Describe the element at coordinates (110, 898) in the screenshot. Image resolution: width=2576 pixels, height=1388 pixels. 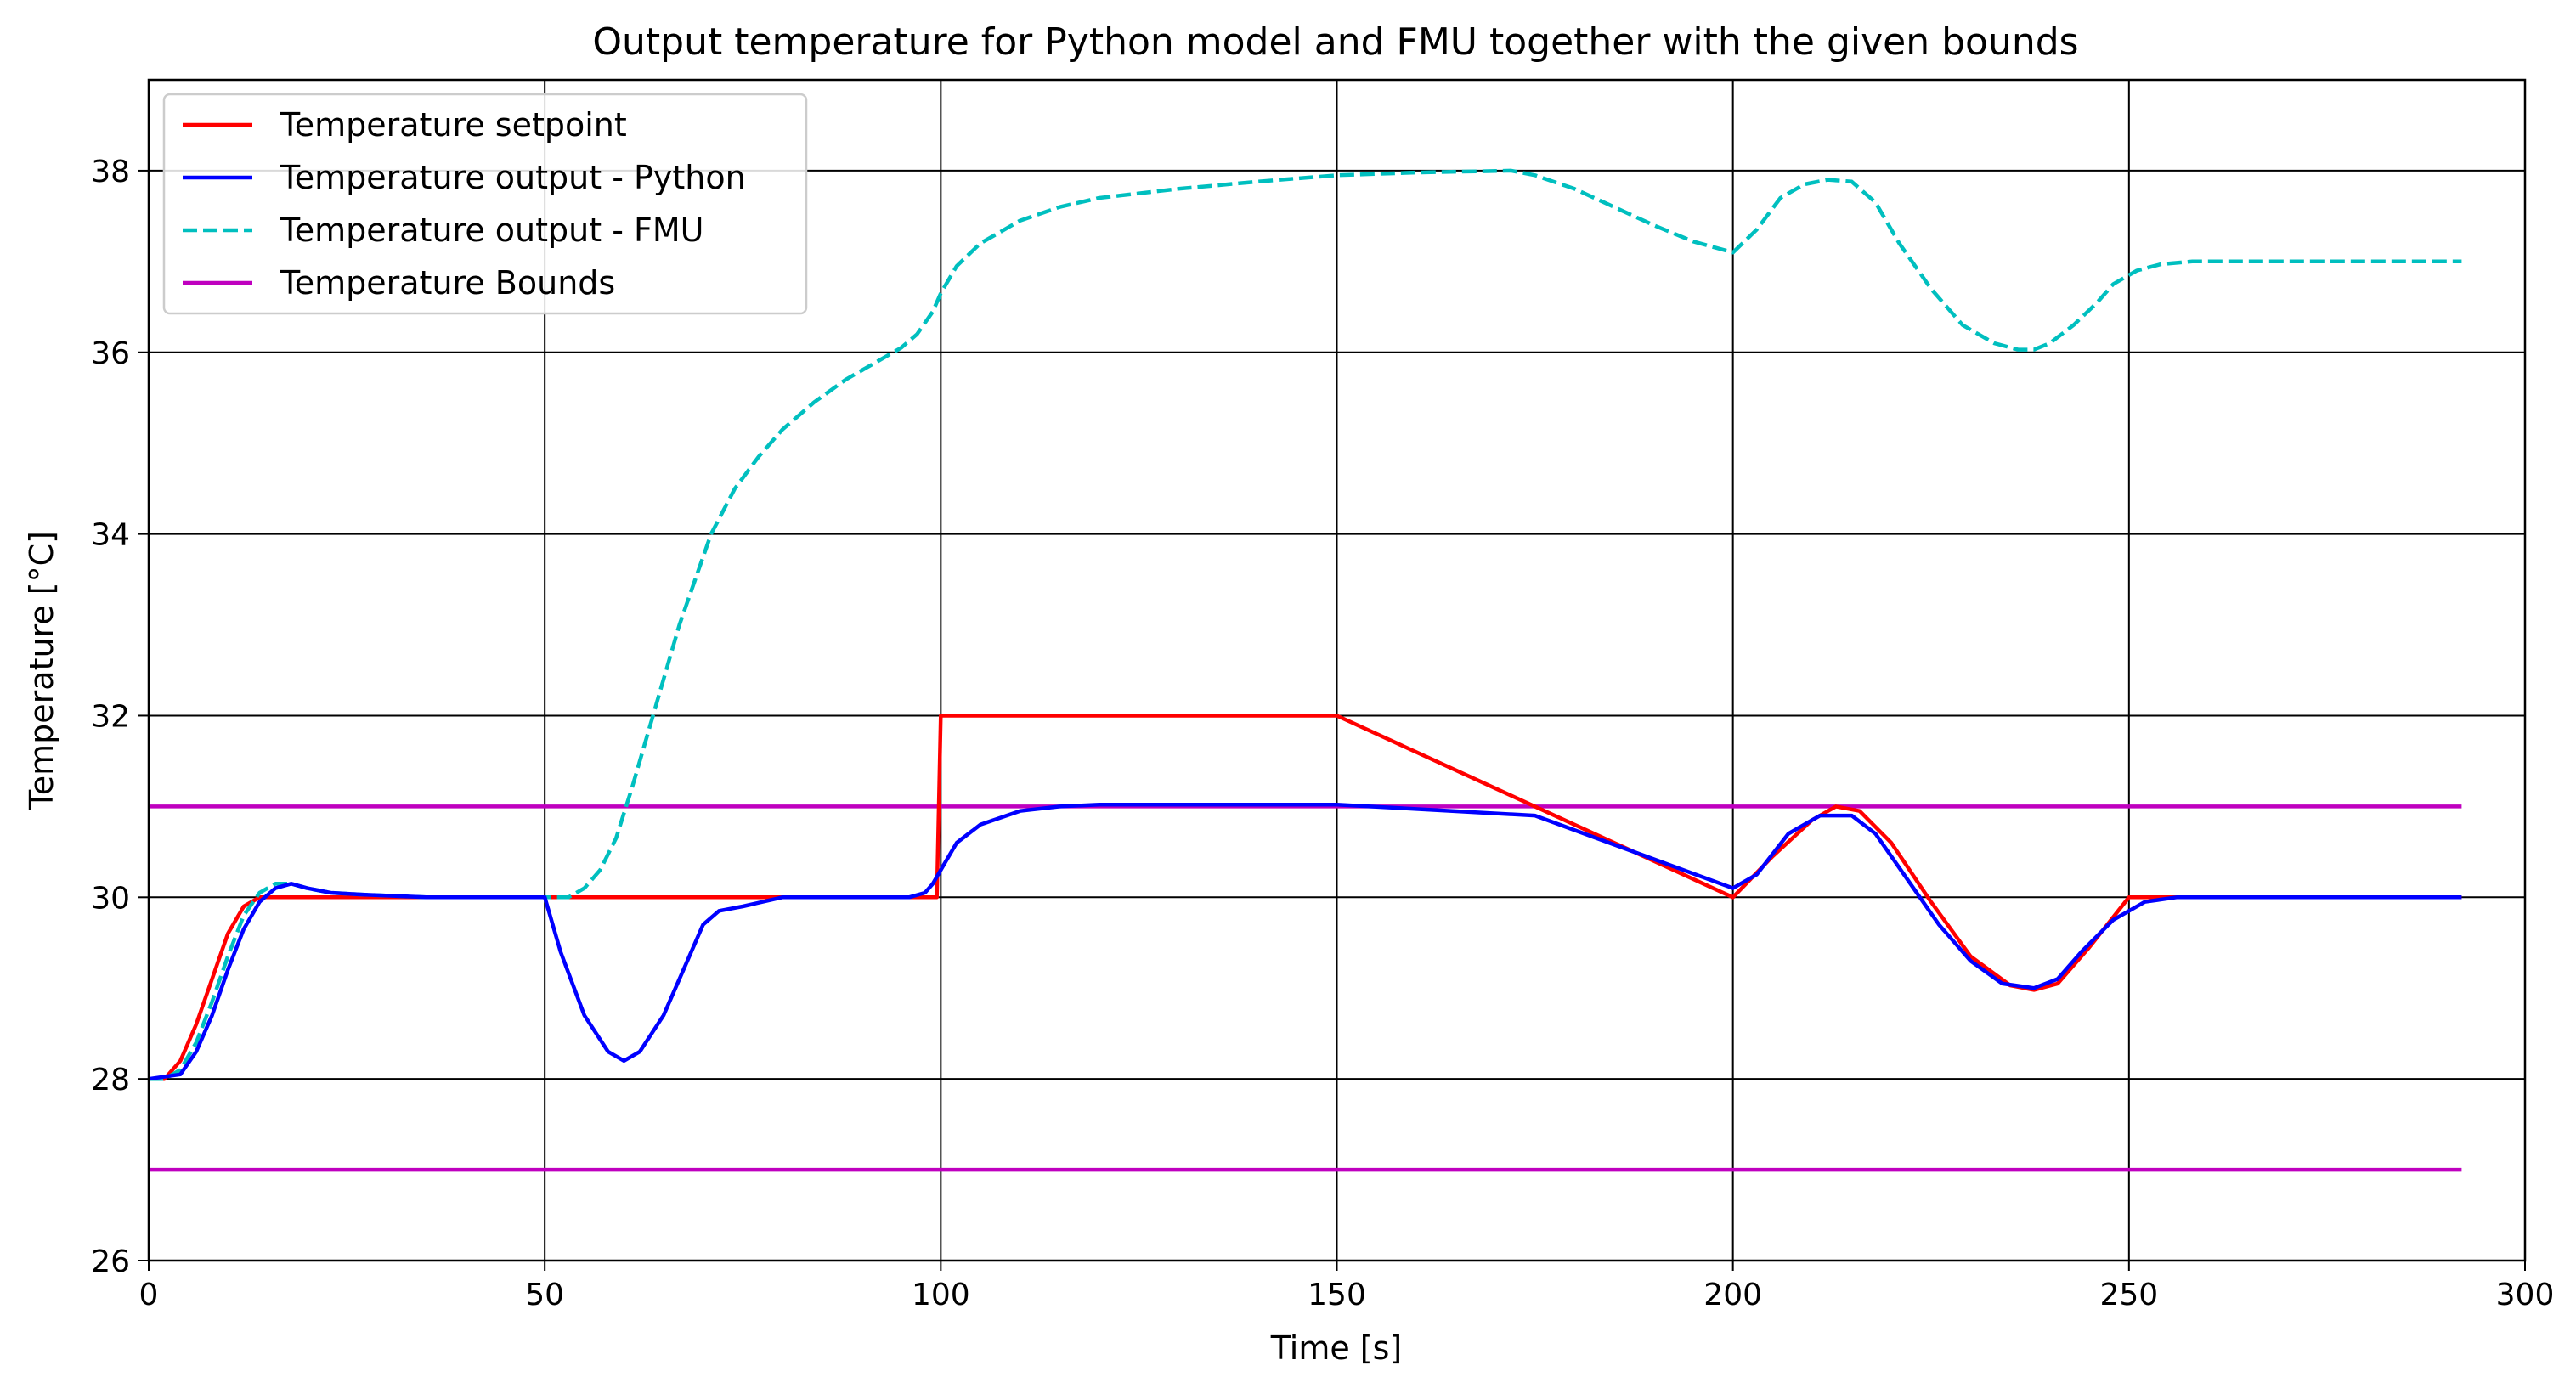
I see `y-tick-label: 30` at that location.